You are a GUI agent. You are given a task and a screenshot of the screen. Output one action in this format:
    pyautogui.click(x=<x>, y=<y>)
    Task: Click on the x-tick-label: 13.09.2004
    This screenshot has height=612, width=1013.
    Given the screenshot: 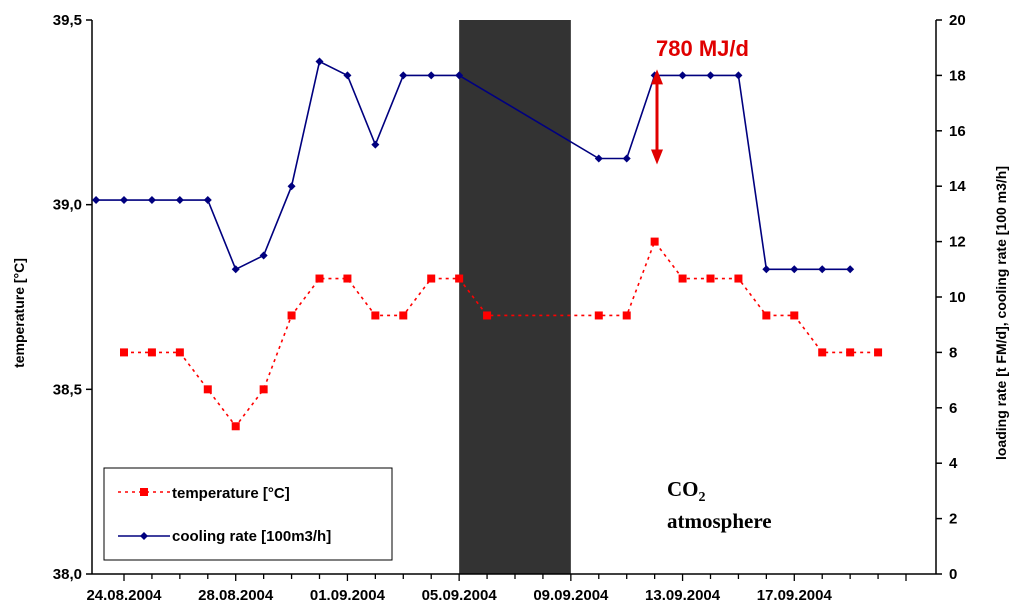 What is the action you would take?
    pyautogui.click(x=683, y=595)
    